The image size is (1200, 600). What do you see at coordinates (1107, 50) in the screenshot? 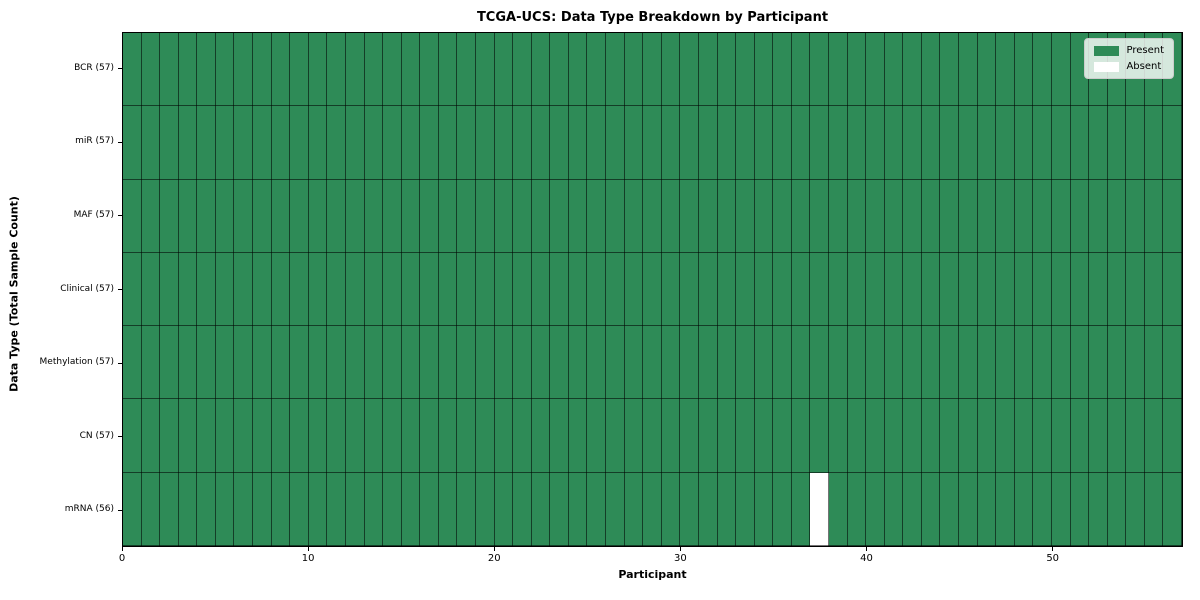
I see `present-swatch` at bounding box center [1107, 50].